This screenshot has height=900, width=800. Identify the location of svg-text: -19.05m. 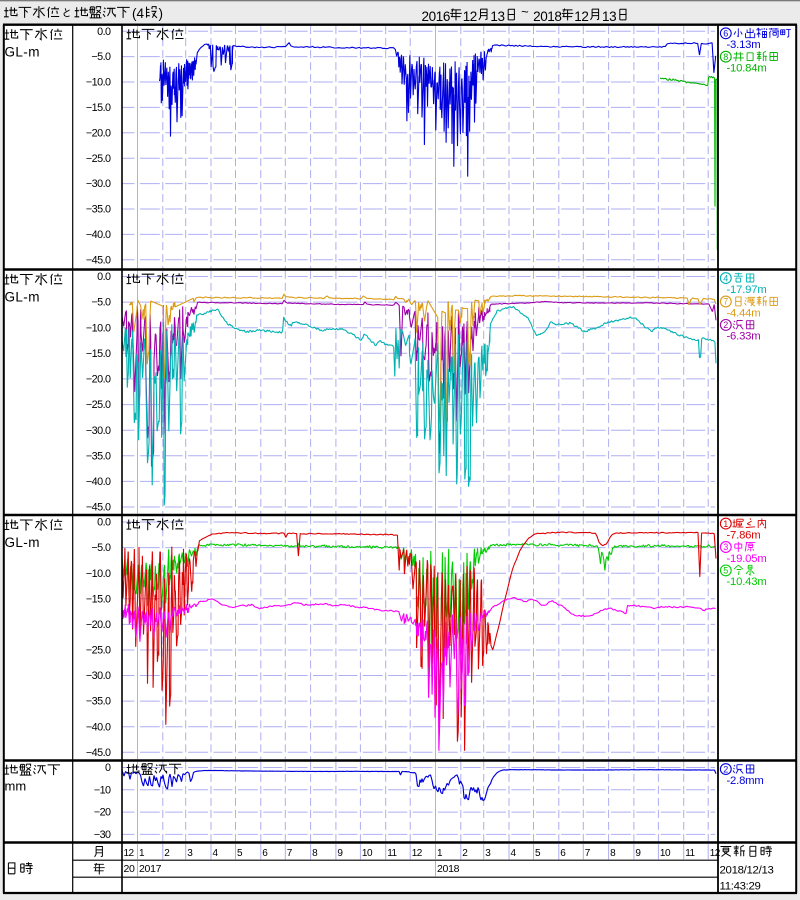
(747, 559).